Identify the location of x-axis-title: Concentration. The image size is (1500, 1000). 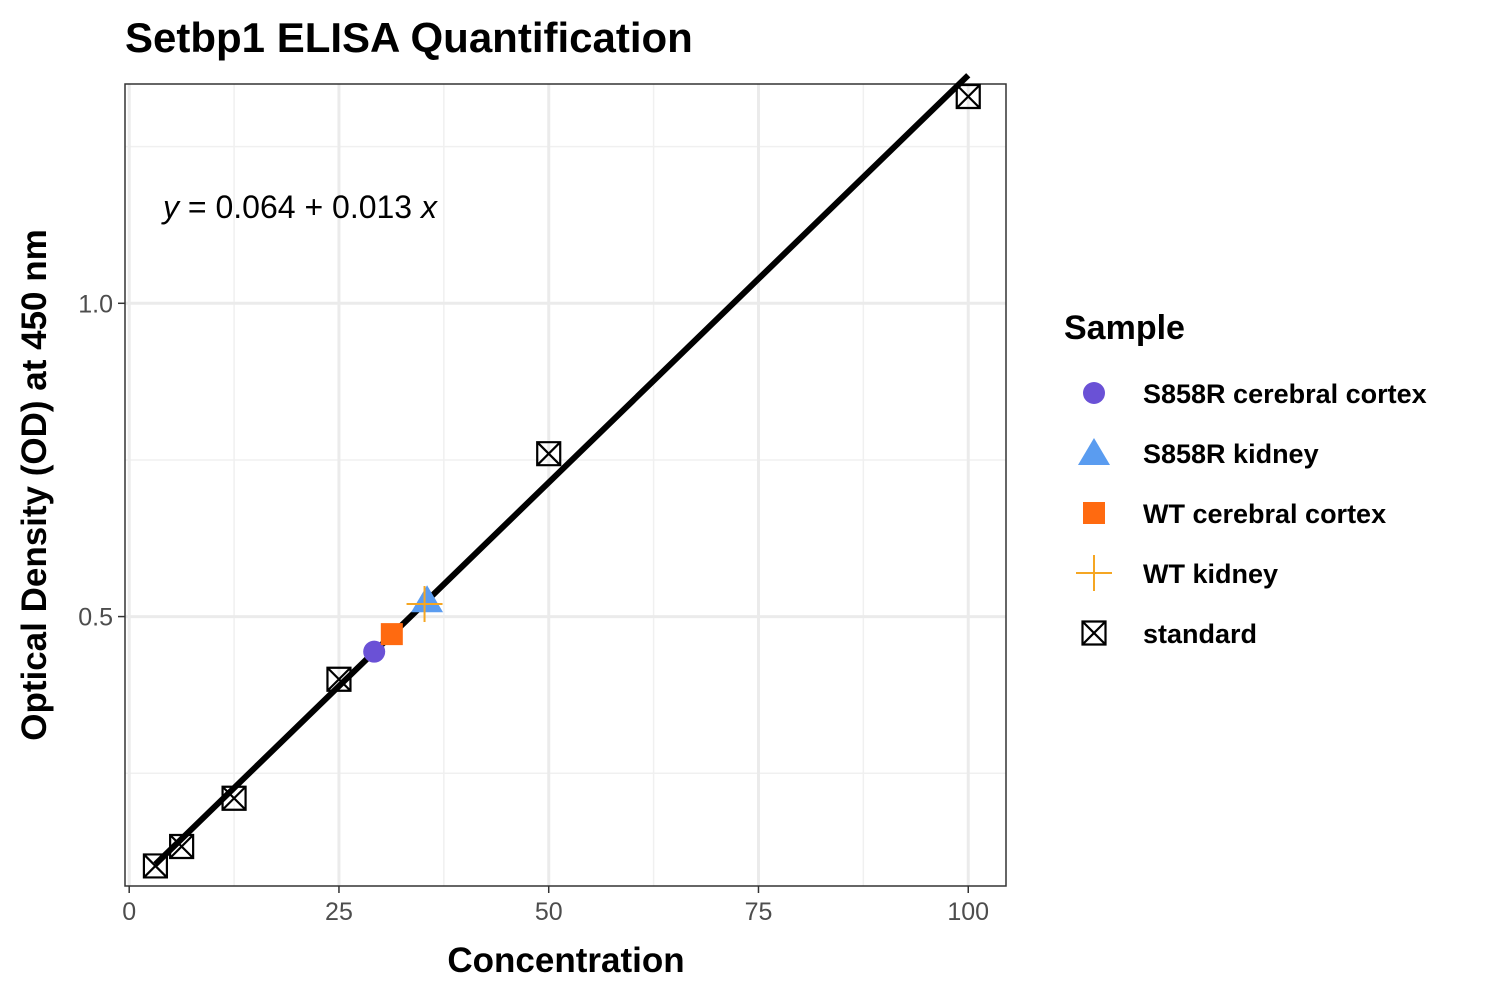
(565, 960).